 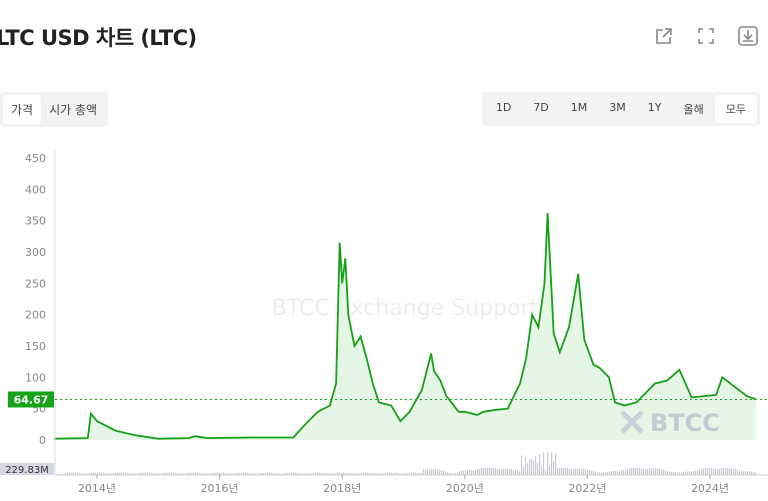 What do you see at coordinates (579, 107) in the screenshot?
I see `range-1m: 1M` at bounding box center [579, 107].